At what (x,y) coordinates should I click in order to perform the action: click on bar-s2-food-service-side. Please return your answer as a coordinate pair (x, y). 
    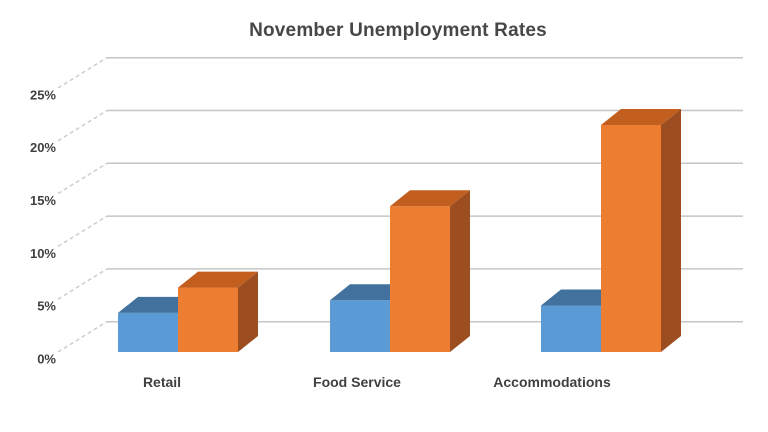
    Looking at the image, I should click on (460, 271).